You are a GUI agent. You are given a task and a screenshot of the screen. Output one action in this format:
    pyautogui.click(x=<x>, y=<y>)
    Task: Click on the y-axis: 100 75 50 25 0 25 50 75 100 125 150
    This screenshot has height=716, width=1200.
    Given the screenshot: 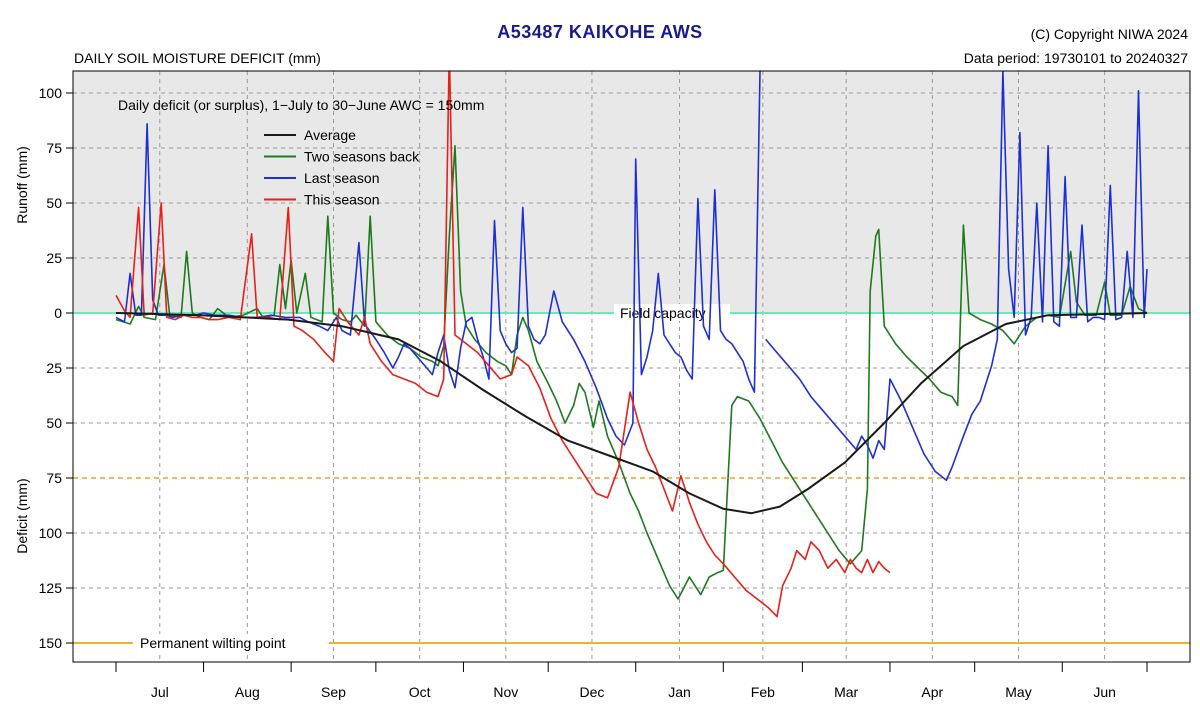 What is the action you would take?
    pyautogui.click(x=56, y=368)
    